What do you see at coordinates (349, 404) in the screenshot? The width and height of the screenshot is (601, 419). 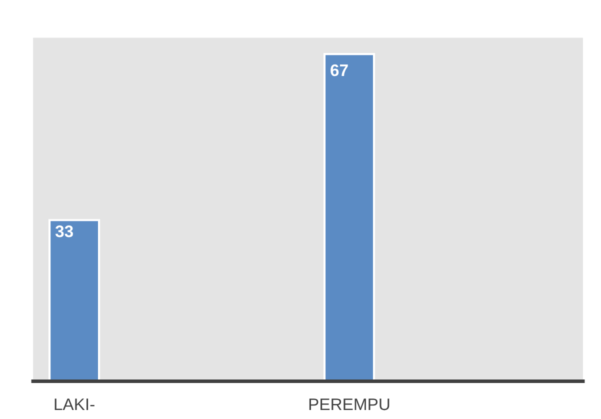 I see `x-tick-label: PEREMPU` at bounding box center [349, 404].